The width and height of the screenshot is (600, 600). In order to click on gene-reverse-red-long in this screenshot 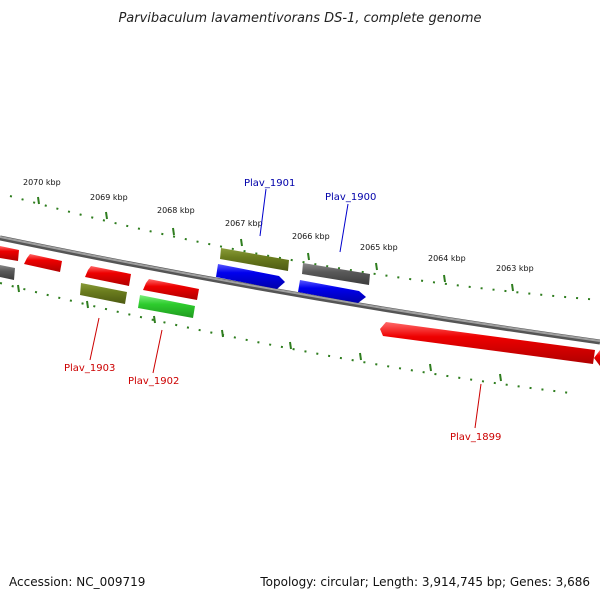, I will do `click(487, 343)`.